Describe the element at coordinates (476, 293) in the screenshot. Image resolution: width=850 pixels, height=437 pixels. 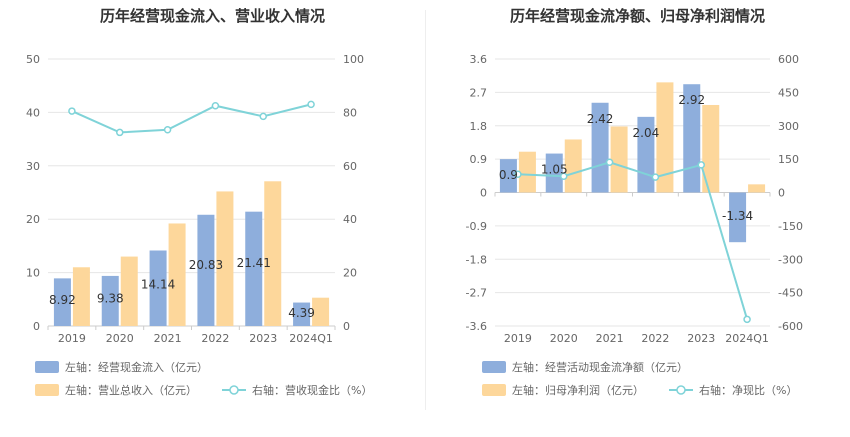
I see `y-left-tick-label: -2.7` at that location.